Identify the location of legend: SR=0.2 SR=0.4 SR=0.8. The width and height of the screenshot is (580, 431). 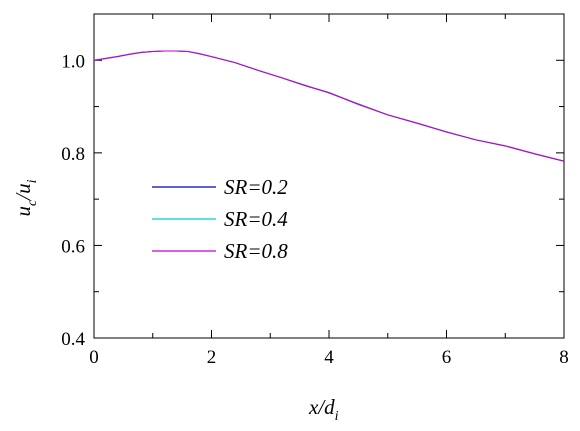
(220, 219).